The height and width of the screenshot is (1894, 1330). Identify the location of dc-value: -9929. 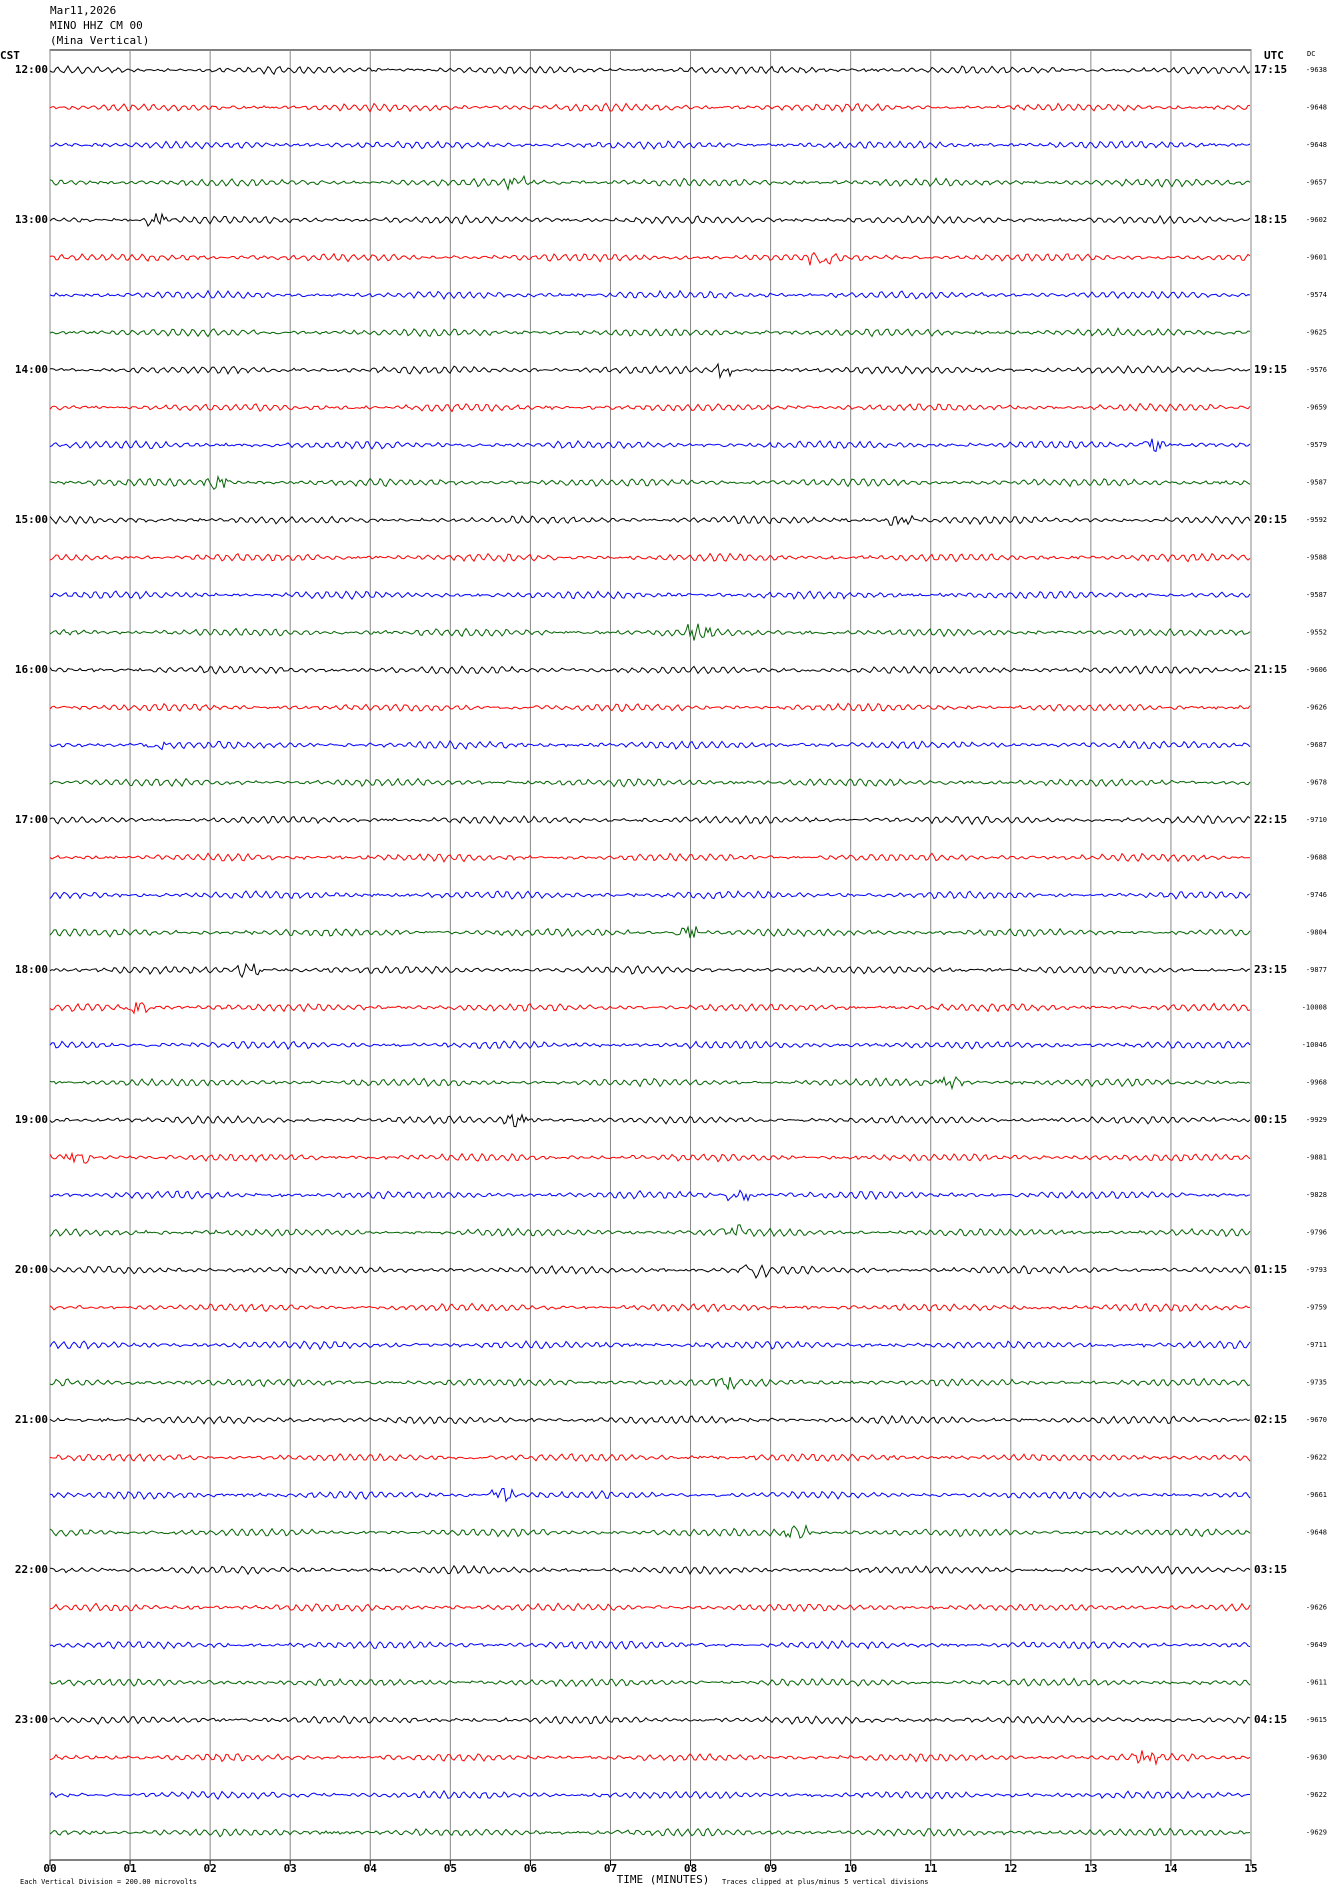
(1316, 1120).